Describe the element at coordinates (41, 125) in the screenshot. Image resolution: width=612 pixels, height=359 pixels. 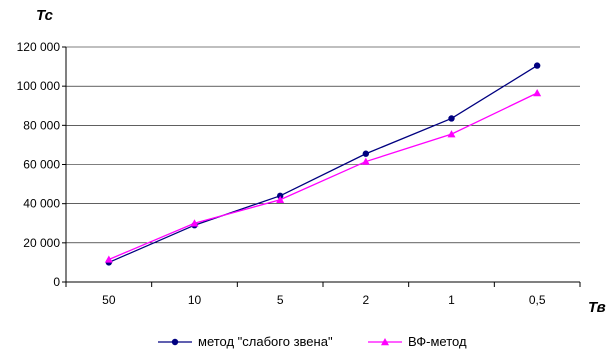
I see `y-tick-label: 80 000` at that location.